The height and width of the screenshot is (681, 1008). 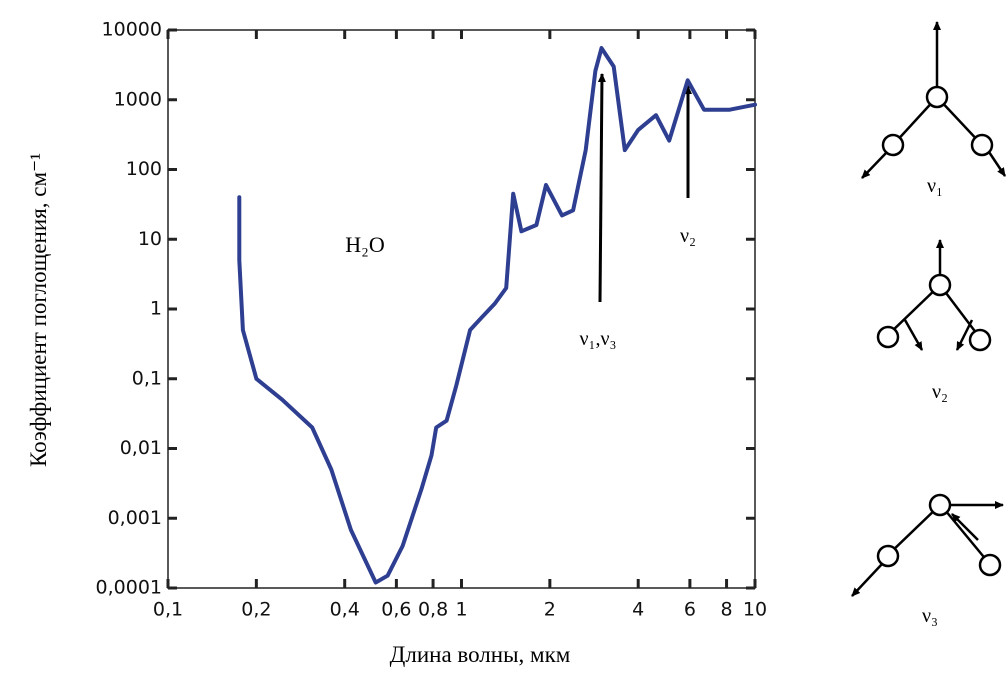 What do you see at coordinates (132, 30) in the screenshot?
I see `y-tick-label: 10000` at bounding box center [132, 30].